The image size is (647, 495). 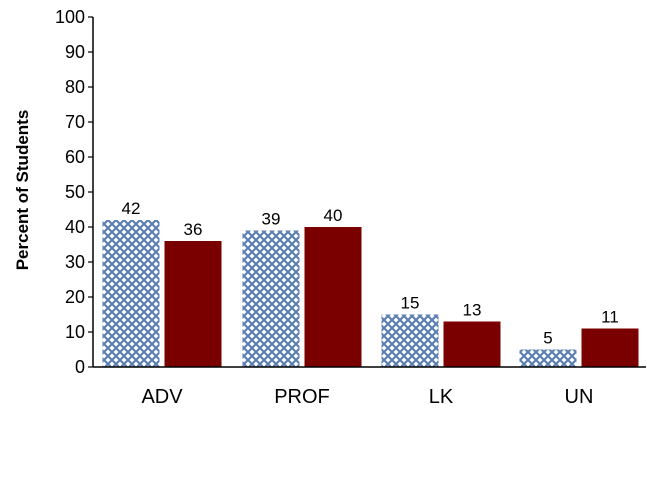 I want to click on y-axis: 0 10 20 30 40 50 60 70 80 90 100, so click(x=74, y=192).